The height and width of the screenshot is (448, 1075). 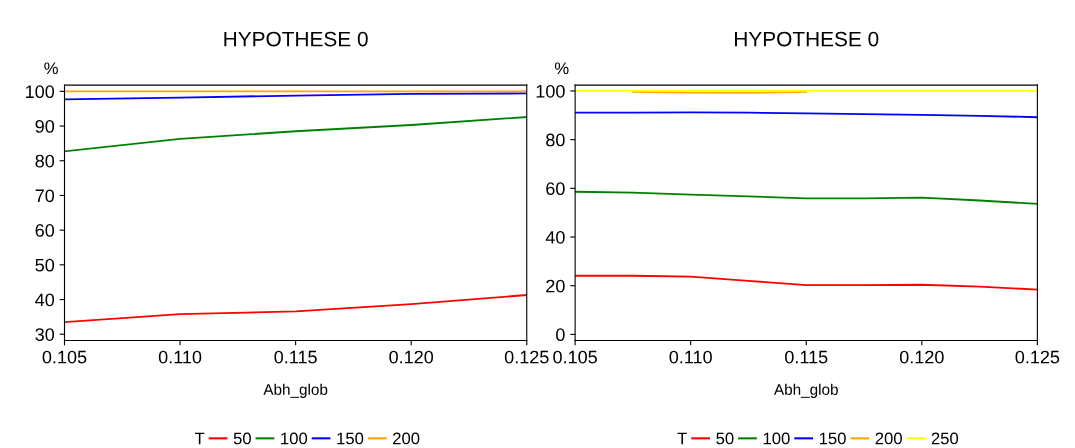 I want to click on y-tick-label: 70, so click(x=45, y=196).